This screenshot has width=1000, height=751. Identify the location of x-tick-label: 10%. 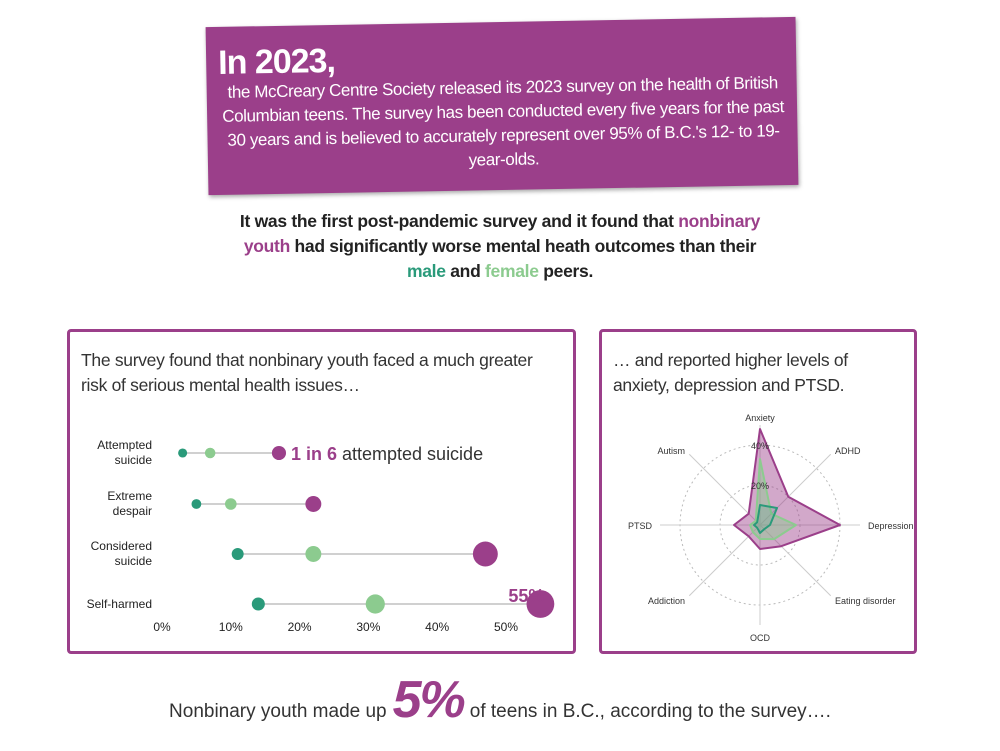
(231, 627).